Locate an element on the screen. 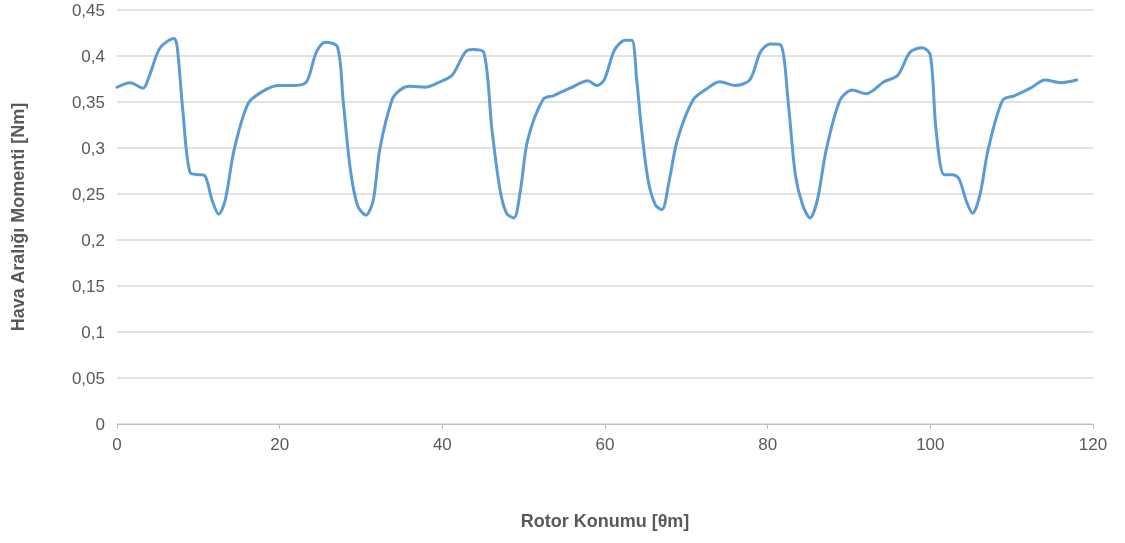 Image resolution: width=1125 pixels, height=543 pixels. y-tick-label: 0,35 is located at coordinates (88, 102).